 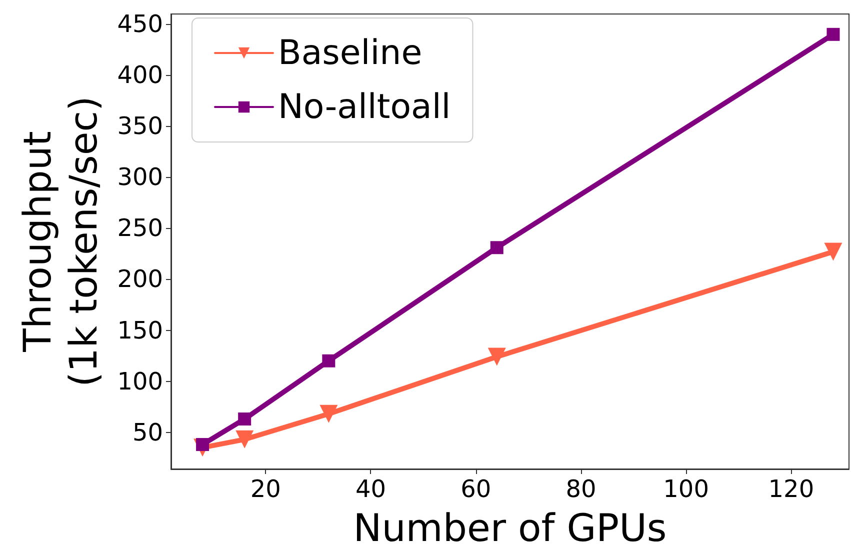 What do you see at coordinates (140, 279) in the screenshot?
I see `y-tick-label: 200` at bounding box center [140, 279].